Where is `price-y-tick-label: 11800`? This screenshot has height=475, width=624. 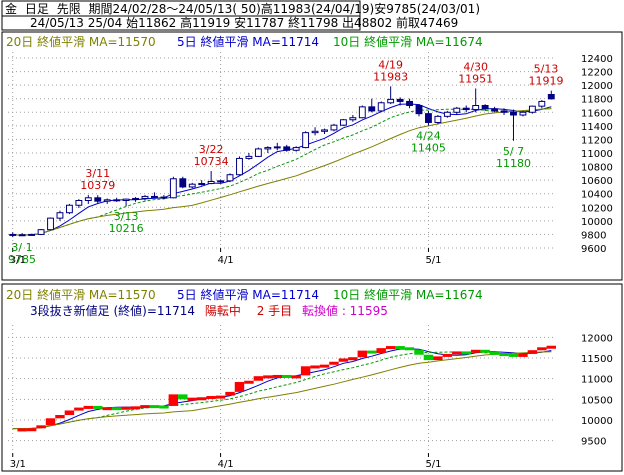 price-y-tick-label: 11800 is located at coordinates (597, 100).